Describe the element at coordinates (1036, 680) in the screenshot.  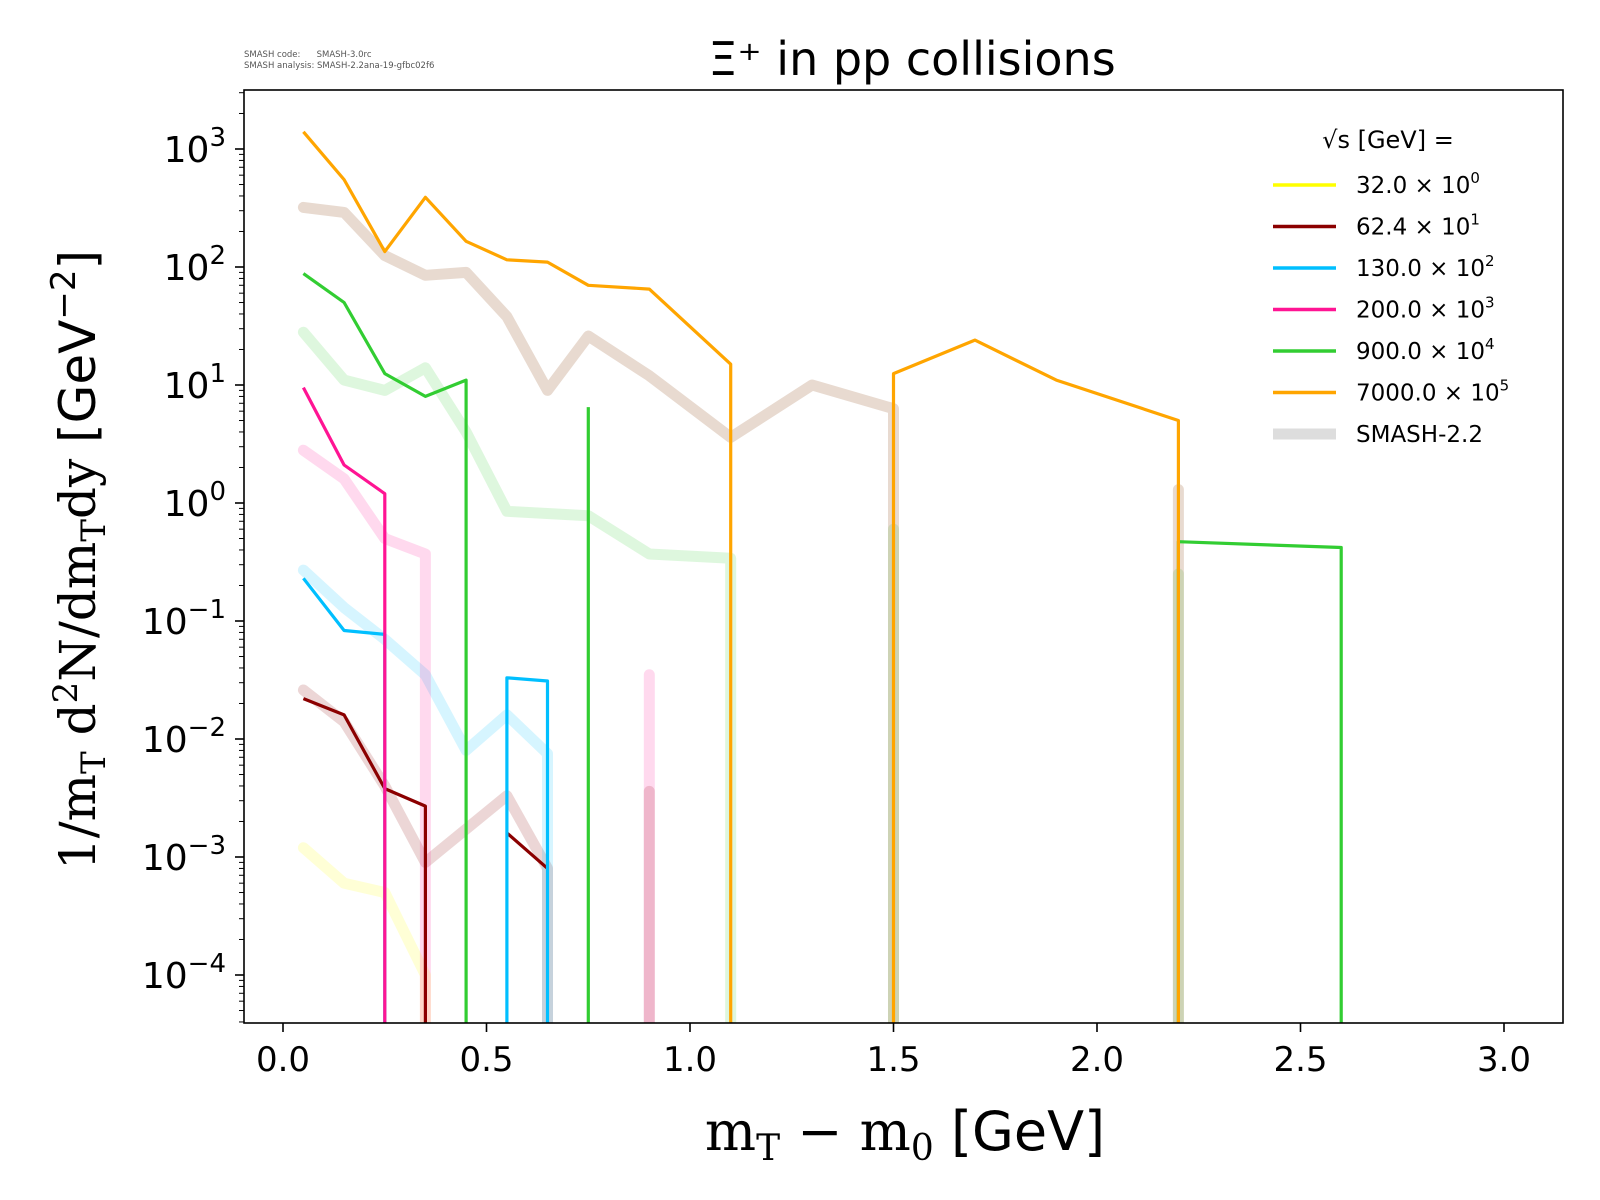
I see `series-line-7000-0-x-10-5-data-seg1` at that location.